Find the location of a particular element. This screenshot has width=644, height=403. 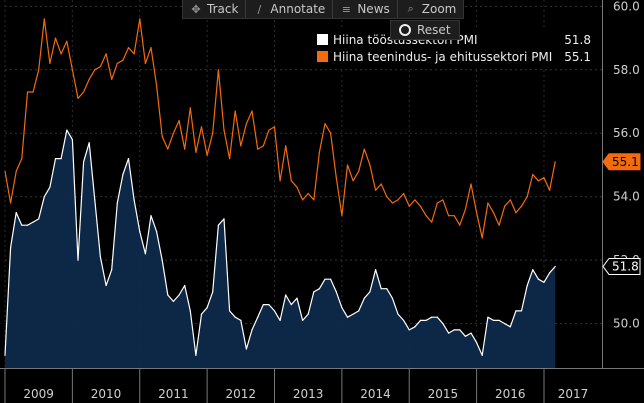

y-tick-label: 58.0 is located at coordinates (626, 70).